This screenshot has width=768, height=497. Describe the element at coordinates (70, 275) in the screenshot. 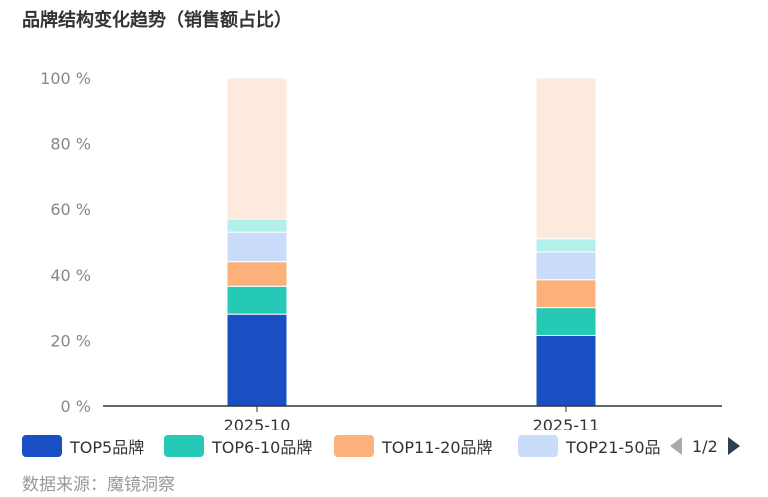

I see `y-tick-label: 40 %` at that location.